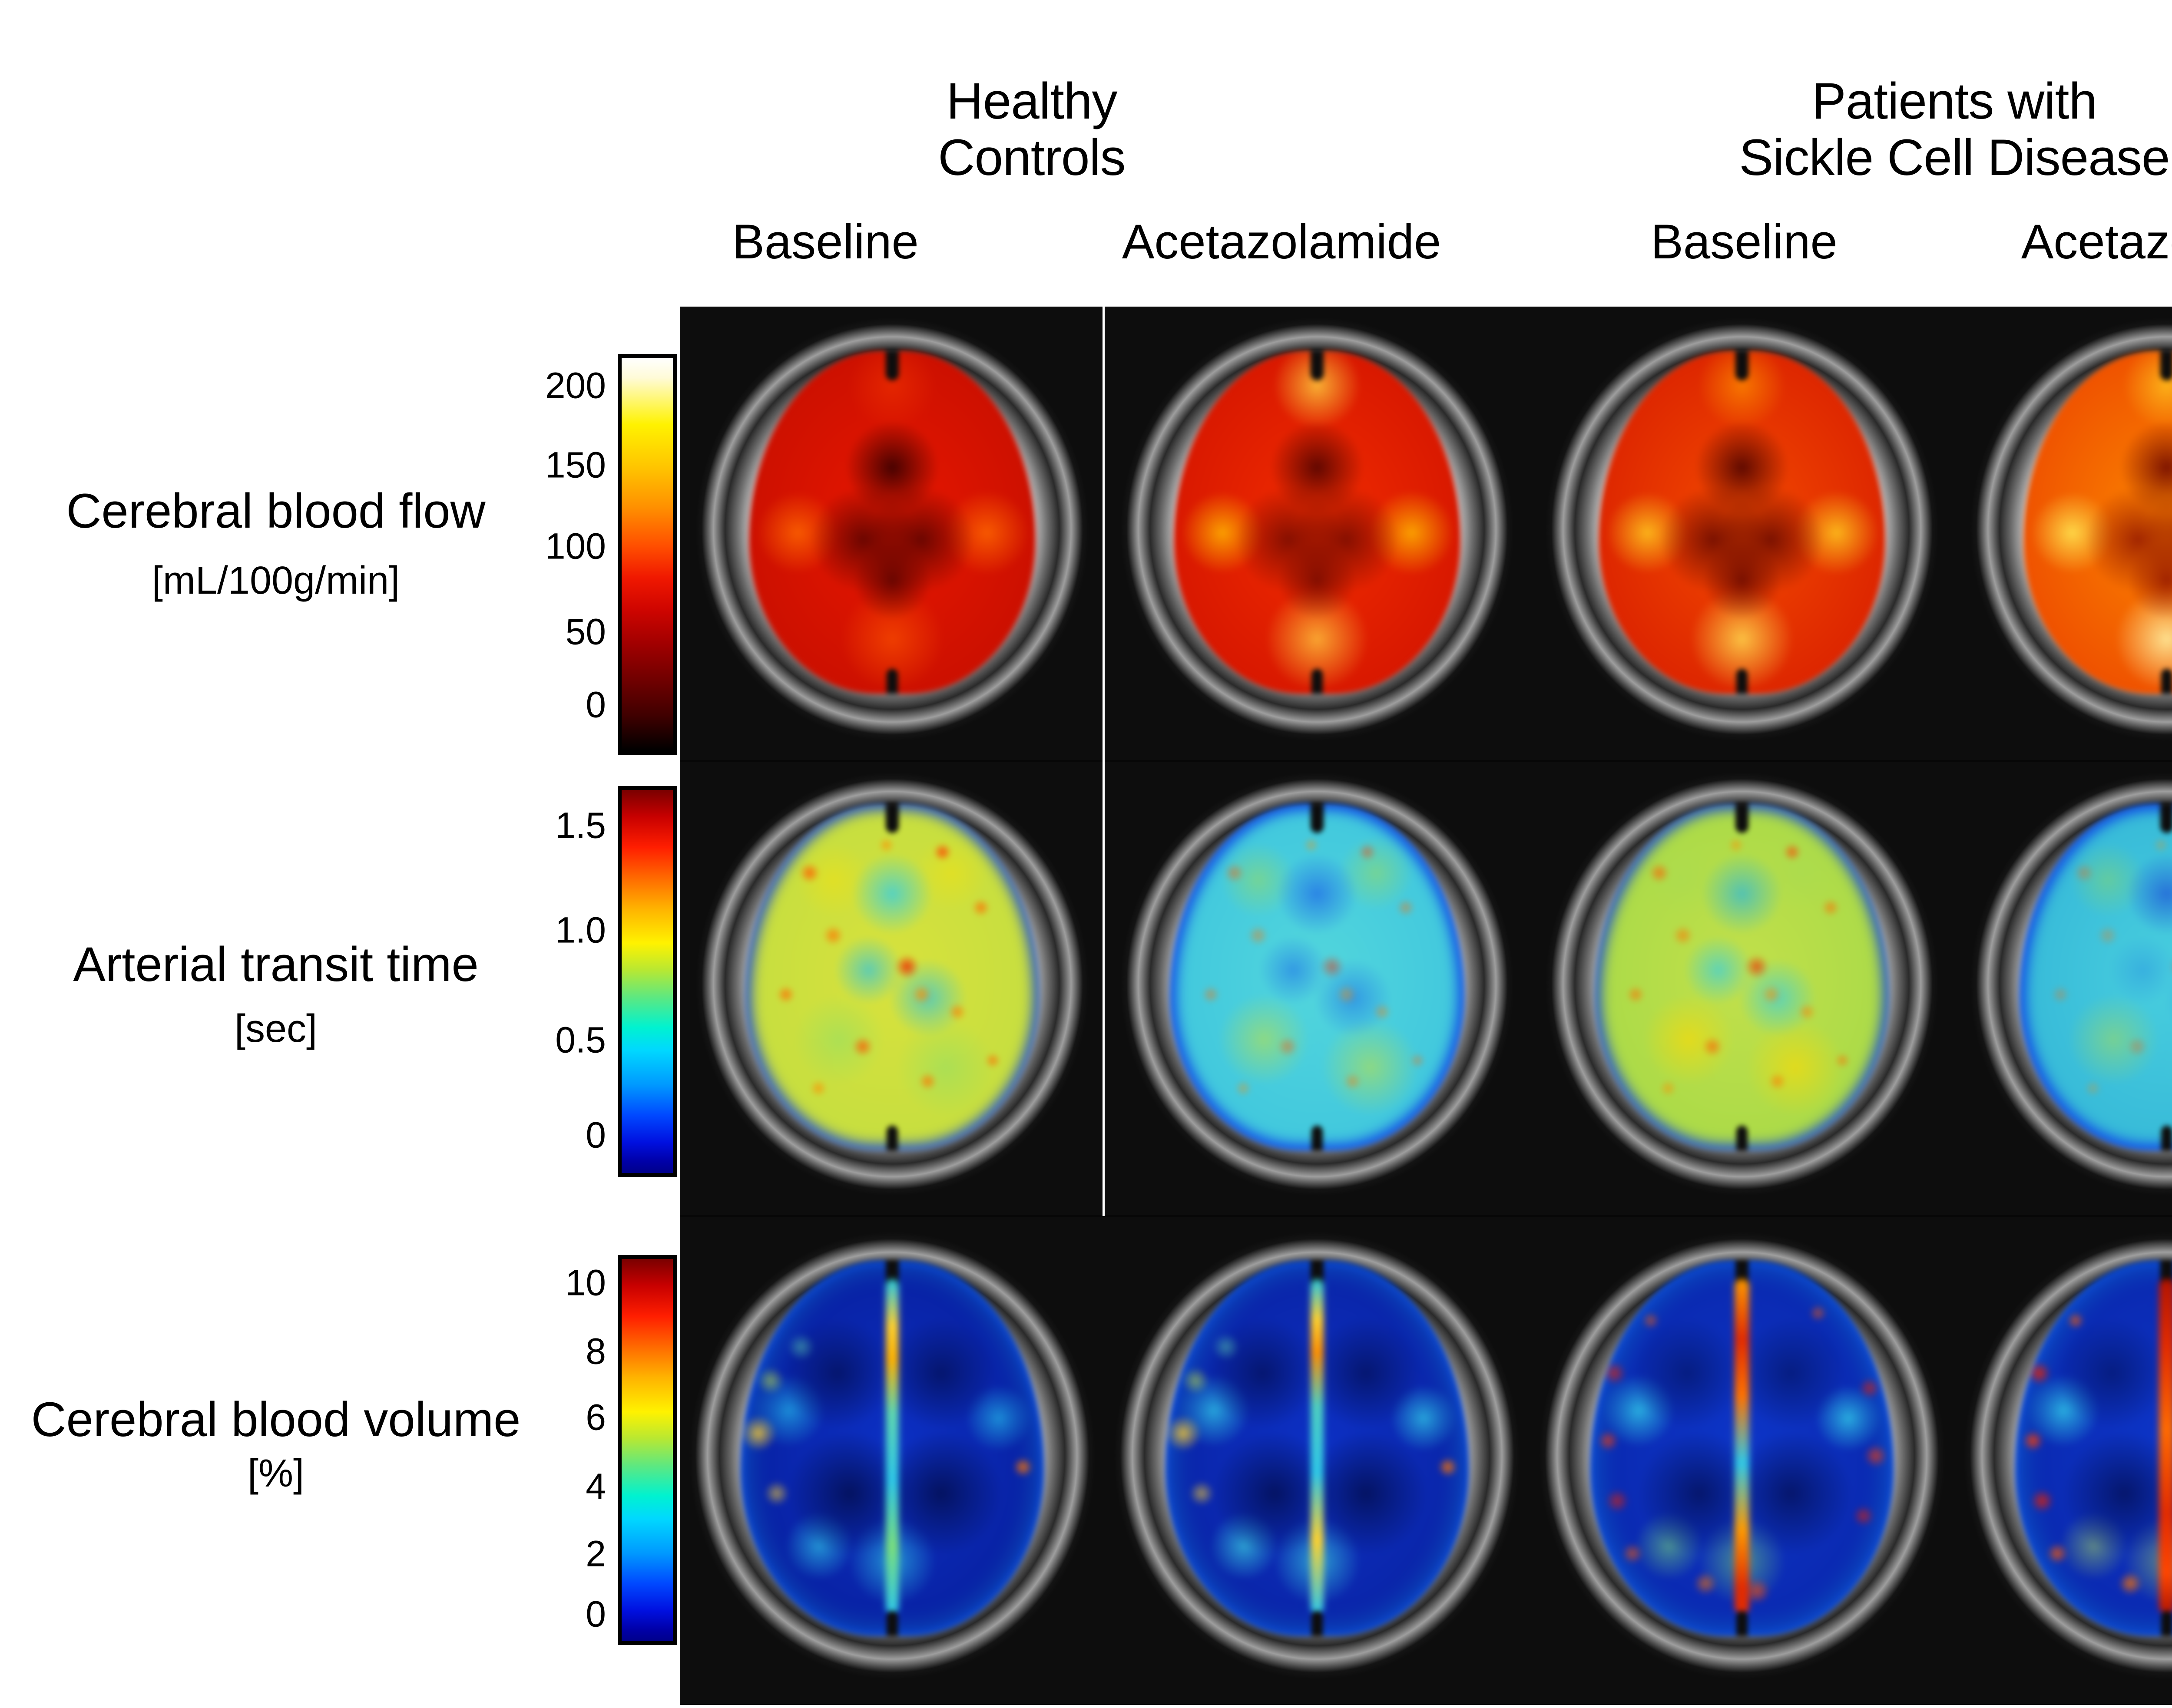  Describe the element at coordinates (1032, 158) in the screenshot. I see `group-header-line: Controls` at that location.